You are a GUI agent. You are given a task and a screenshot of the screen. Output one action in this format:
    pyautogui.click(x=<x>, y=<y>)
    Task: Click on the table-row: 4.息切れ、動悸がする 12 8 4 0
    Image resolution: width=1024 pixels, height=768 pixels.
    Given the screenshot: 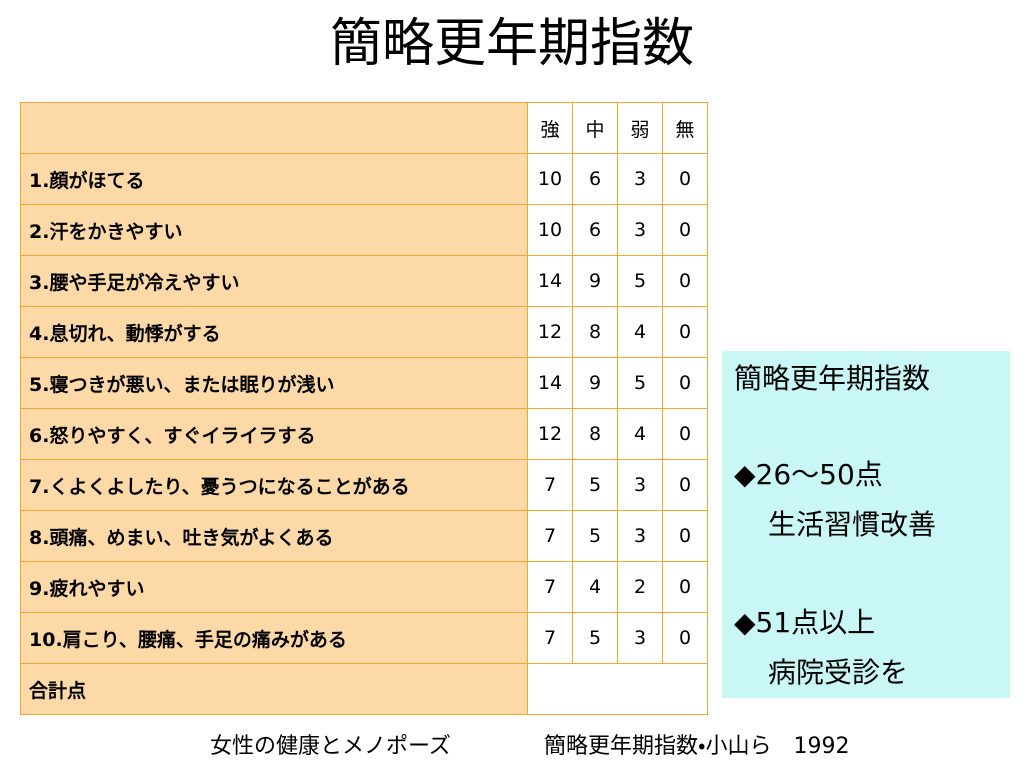 What is the action you would take?
    pyautogui.click(x=364, y=332)
    